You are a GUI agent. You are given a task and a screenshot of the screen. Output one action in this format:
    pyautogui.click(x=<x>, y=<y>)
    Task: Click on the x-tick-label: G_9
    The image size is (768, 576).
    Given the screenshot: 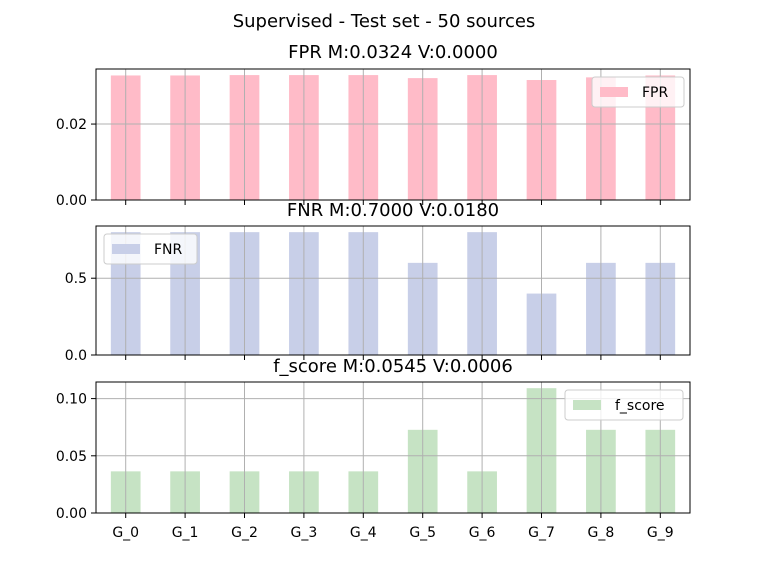 What is the action you would take?
    pyautogui.click(x=660, y=533)
    